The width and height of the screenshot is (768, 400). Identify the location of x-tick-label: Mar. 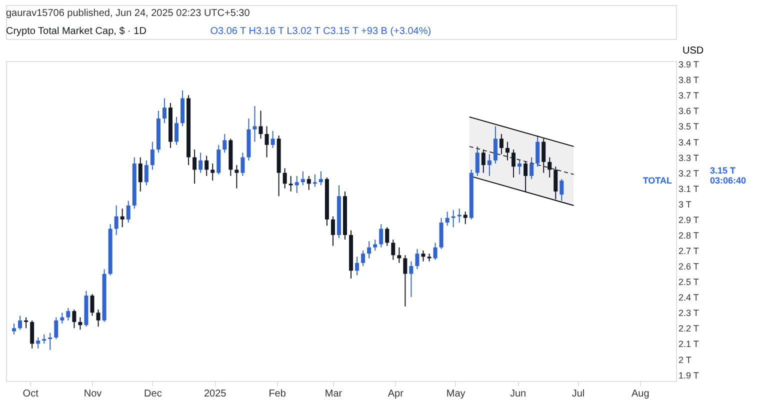
(333, 394).